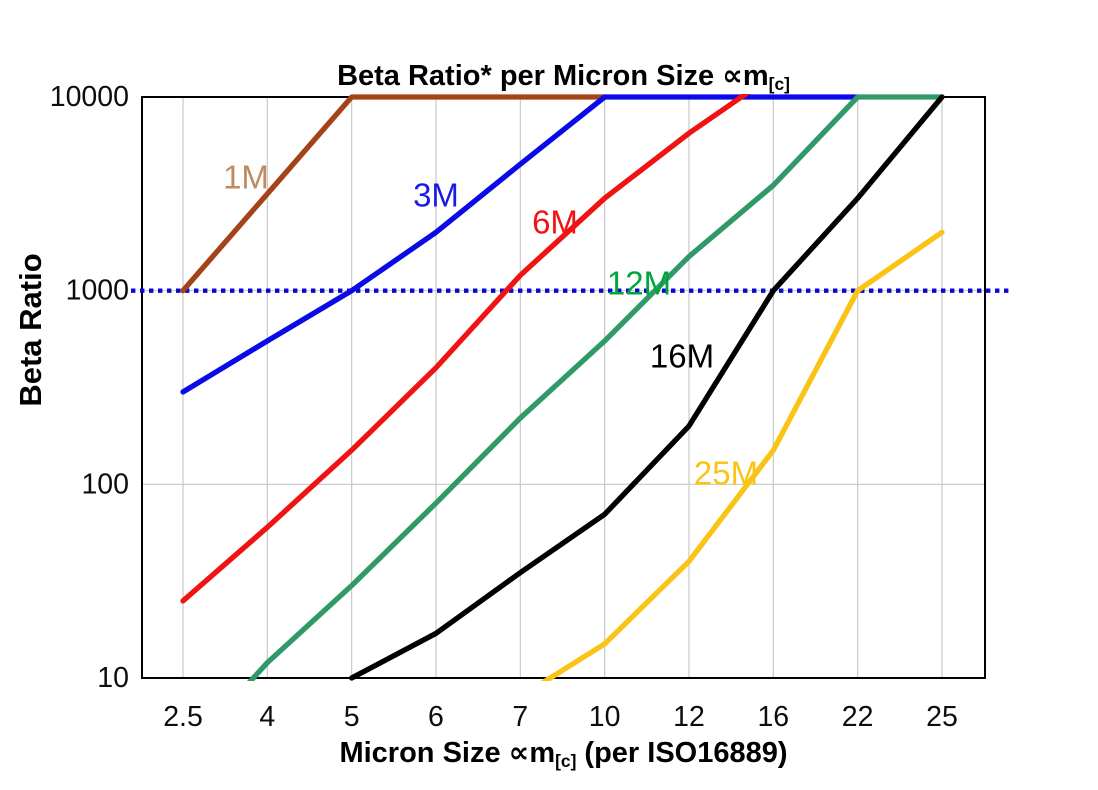  Describe the element at coordinates (682, 356) in the screenshot. I see `series-label-16M: 16M` at that location.